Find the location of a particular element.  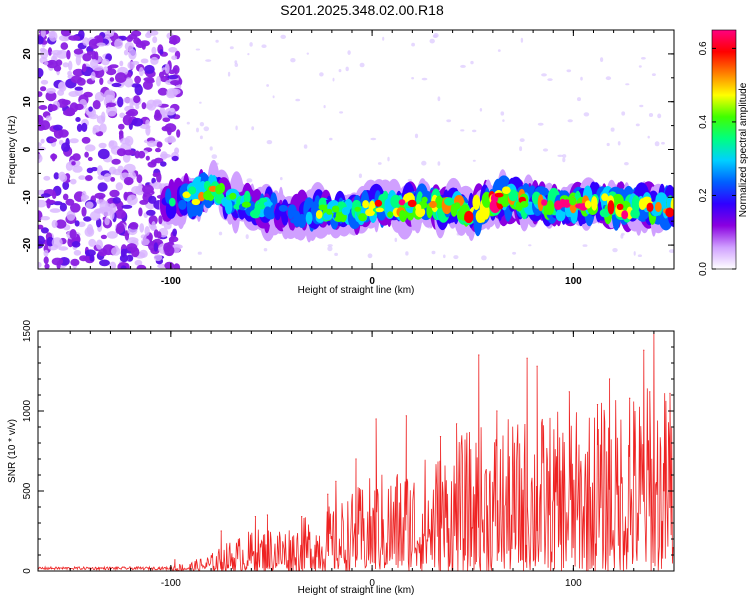

colorbar-label: Normalized spectral amplitude is located at coordinates (743, 149).